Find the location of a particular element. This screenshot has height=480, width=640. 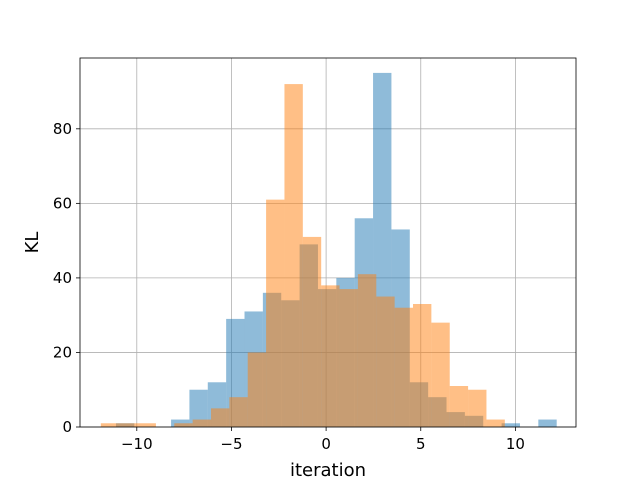

x-tick-label-1: −5 is located at coordinates (231, 444).